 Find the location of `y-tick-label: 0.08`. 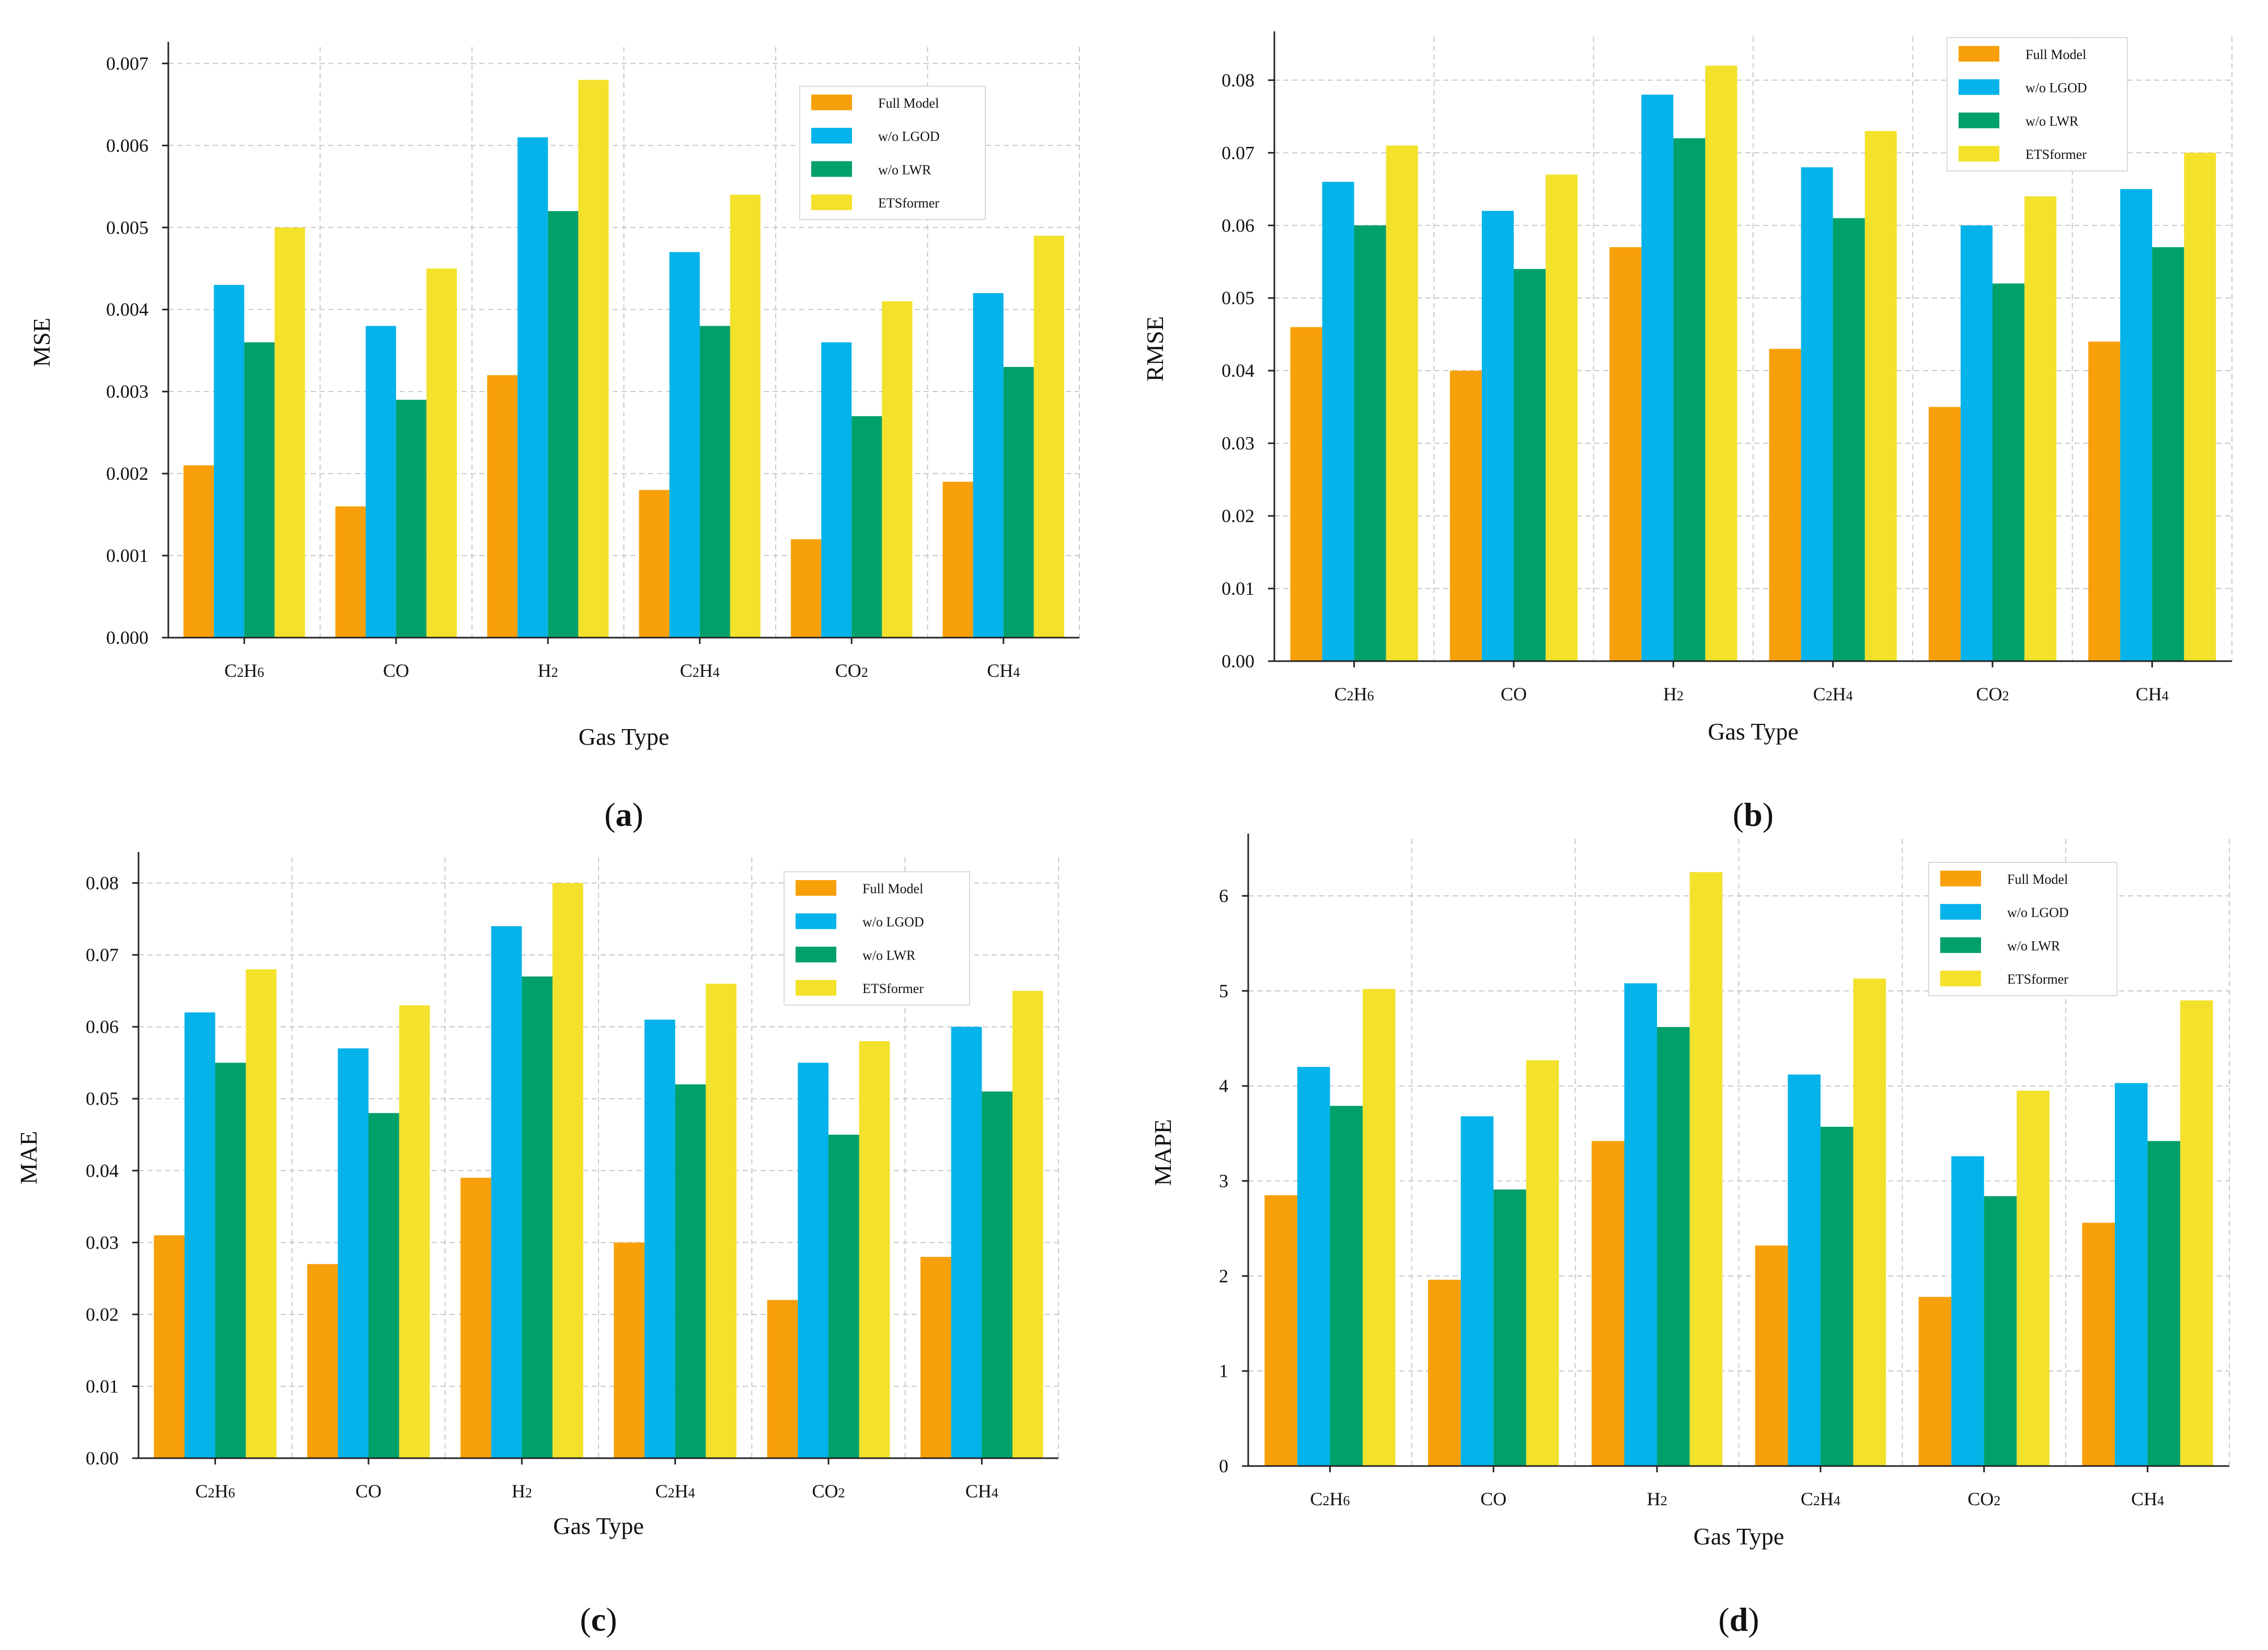

y-tick-label: 0.08 is located at coordinates (102, 884).